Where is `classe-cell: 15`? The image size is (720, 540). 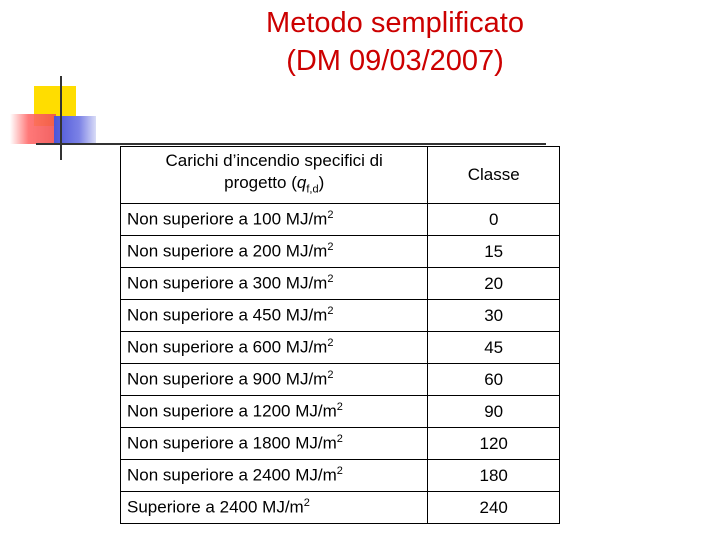
classe-cell: 15 is located at coordinates (493, 251).